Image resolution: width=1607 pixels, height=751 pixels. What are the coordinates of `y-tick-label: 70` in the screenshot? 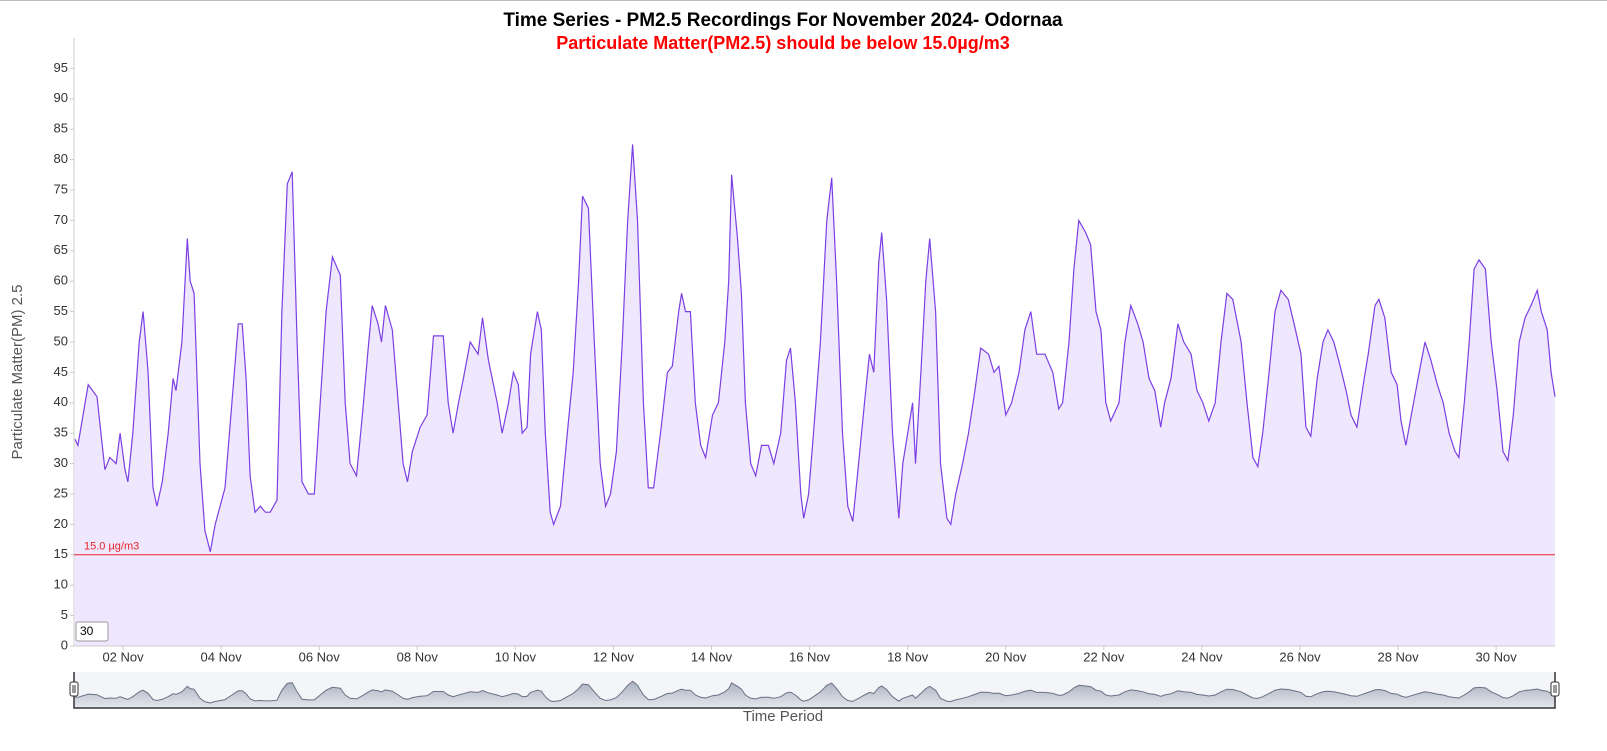 It's located at (61, 219).